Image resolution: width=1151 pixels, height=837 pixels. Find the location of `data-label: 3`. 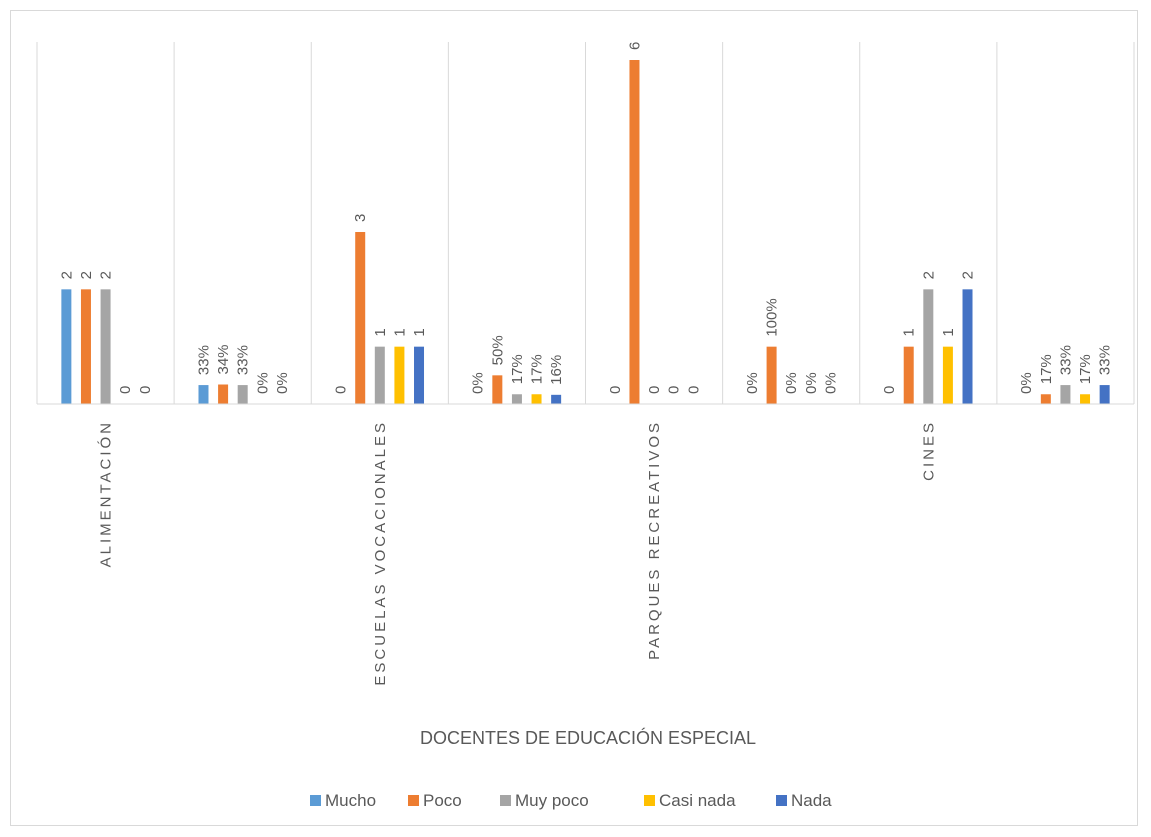

data-label: 3 is located at coordinates (360, 218).